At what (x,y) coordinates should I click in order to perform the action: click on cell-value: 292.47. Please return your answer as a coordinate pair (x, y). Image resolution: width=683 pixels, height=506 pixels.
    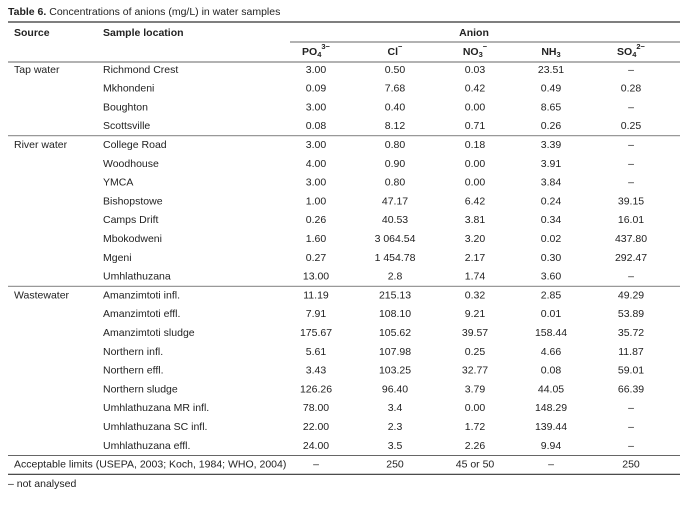
    Looking at the image, I should click on (631, 258).